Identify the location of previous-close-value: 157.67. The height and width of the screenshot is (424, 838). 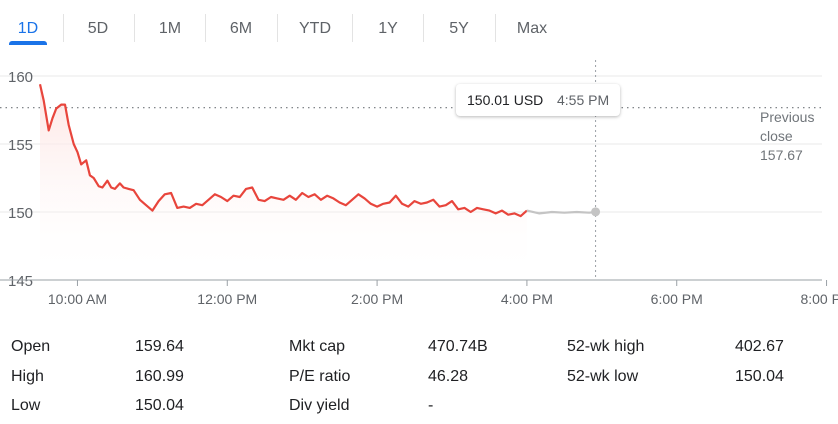
(781, 155).